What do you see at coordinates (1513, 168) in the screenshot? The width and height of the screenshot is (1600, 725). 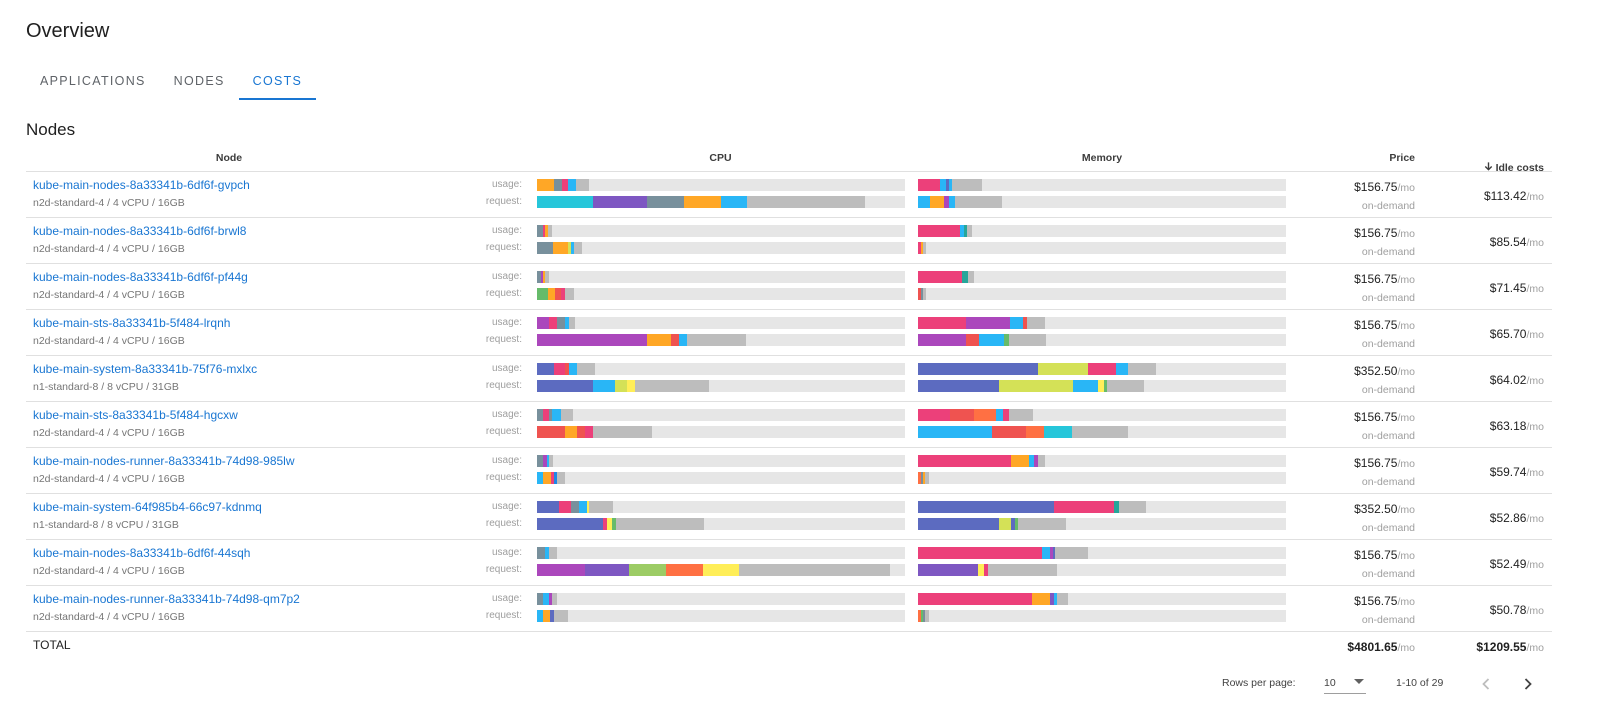 I see `header-idle-costs: Idle costs` at bounding box center [1513, 168].